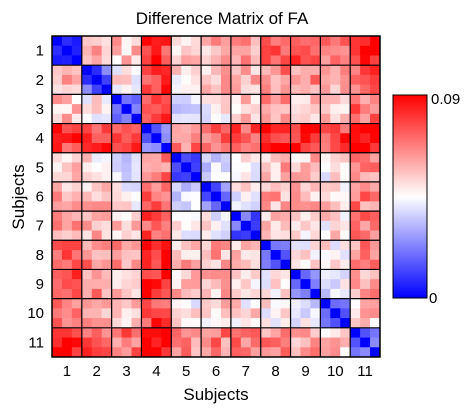  Describe the element at coordinates (40, 255) in the screenshot. I see `y-tick-label: 8` at that location.